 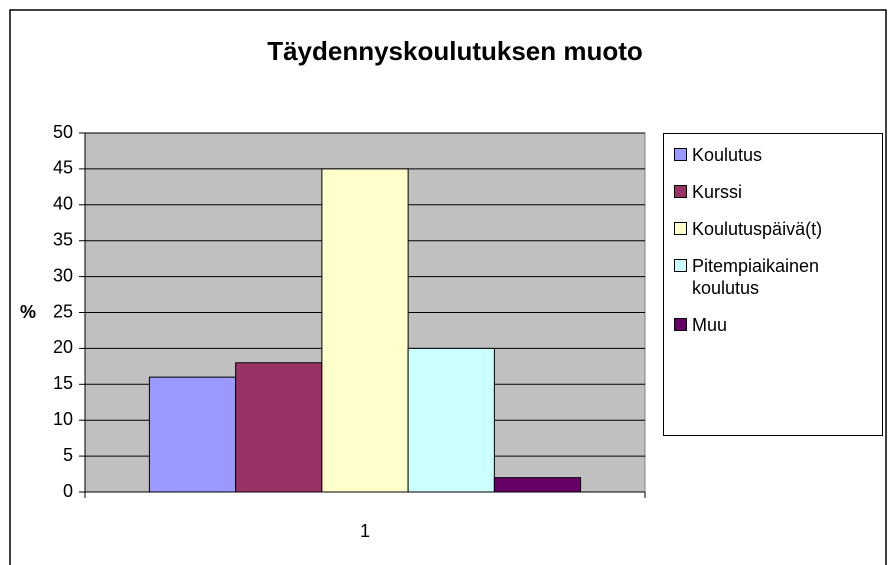 I want to click on legend-item: Kurssi, so click(x=778, y=192).